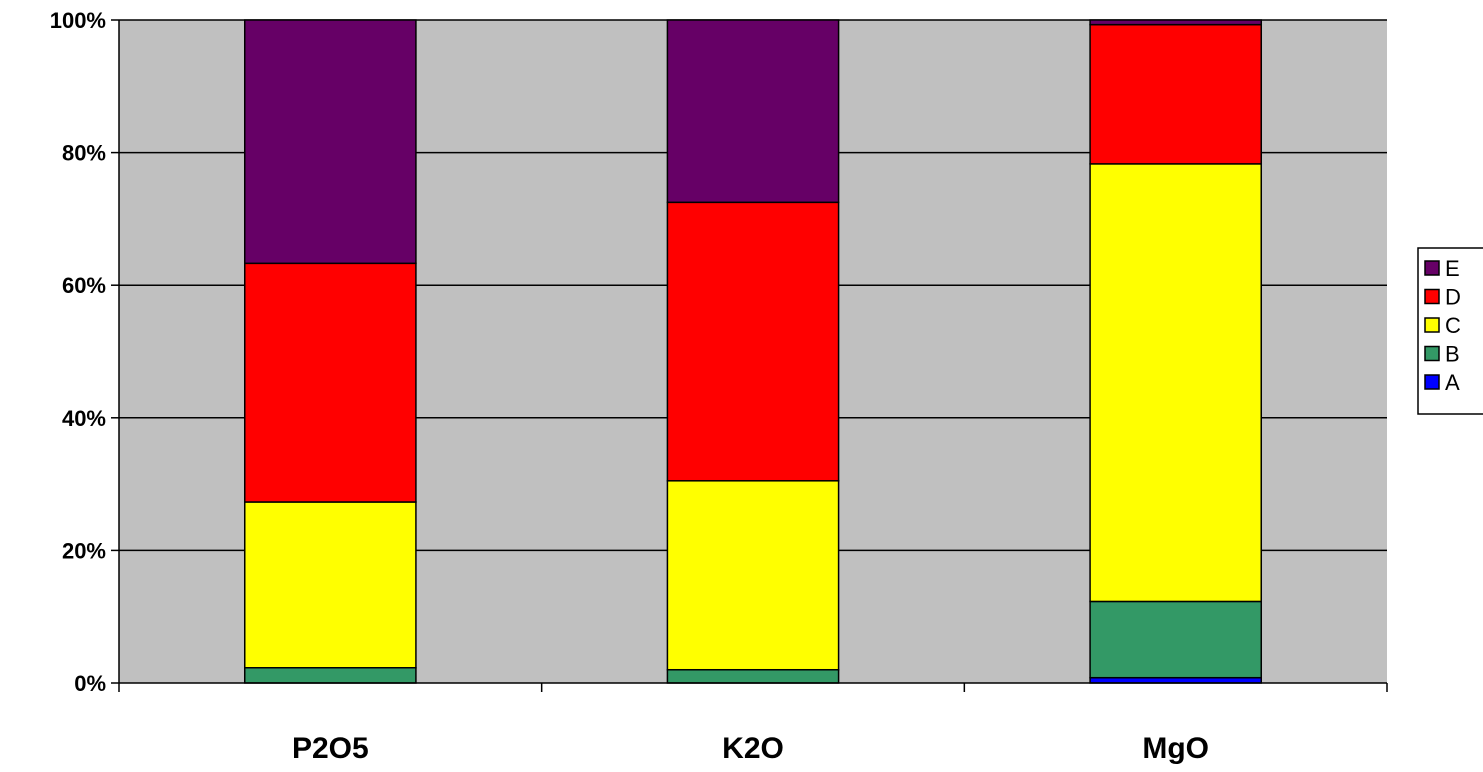 This screenshot has height=772, width=1483. Describe the element at coordinates (753, 341) in the screenshot. I see `bar-k2o-d` at that location.